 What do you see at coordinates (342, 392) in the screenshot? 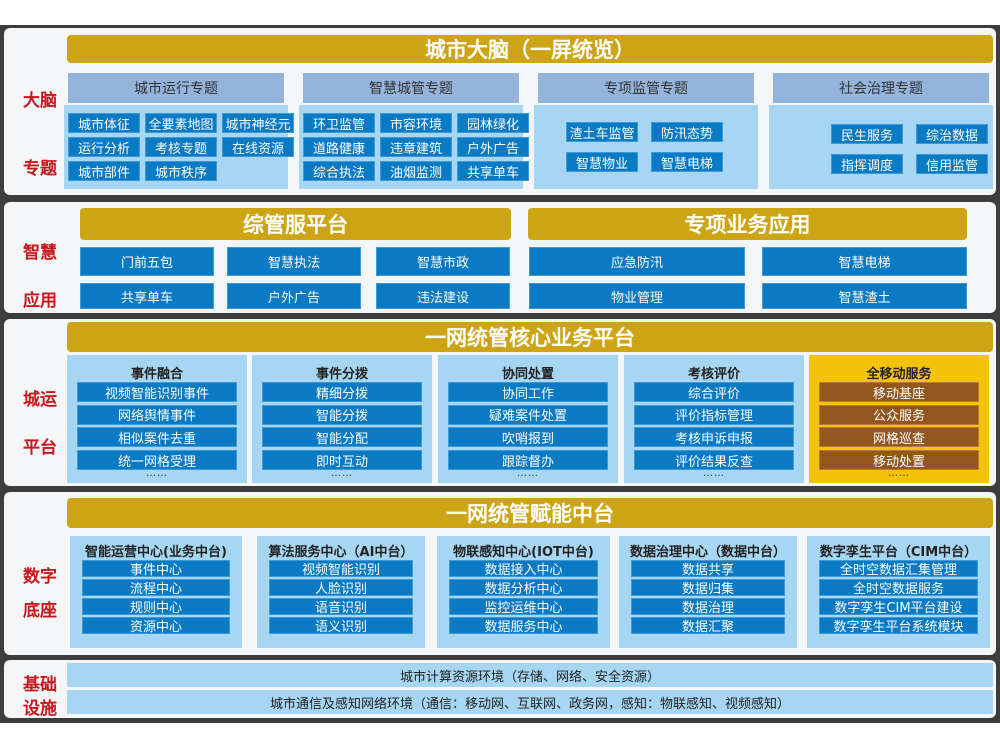
I see `ops-item: 精细分拨` at bounding box center [342, 392].